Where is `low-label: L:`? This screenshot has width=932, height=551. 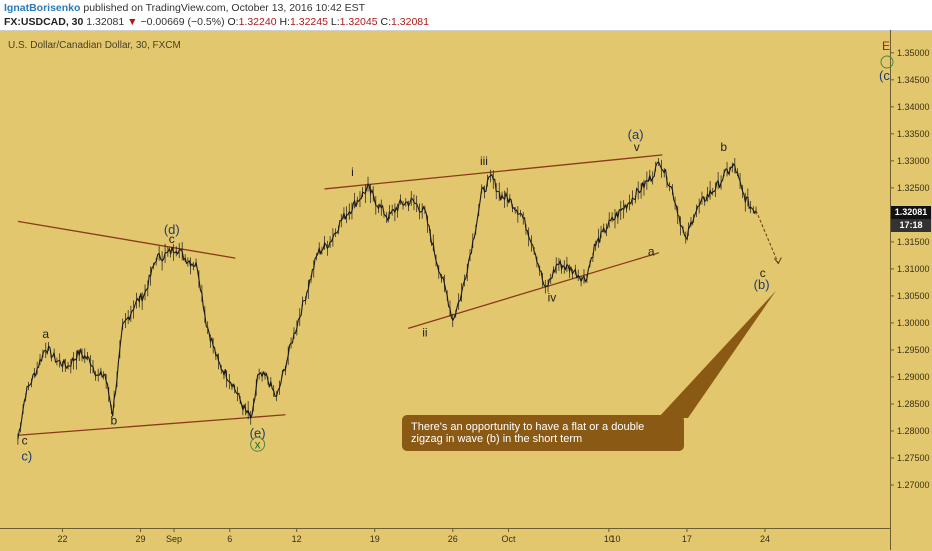
low-label: L: is located at coordinates (335, 22).